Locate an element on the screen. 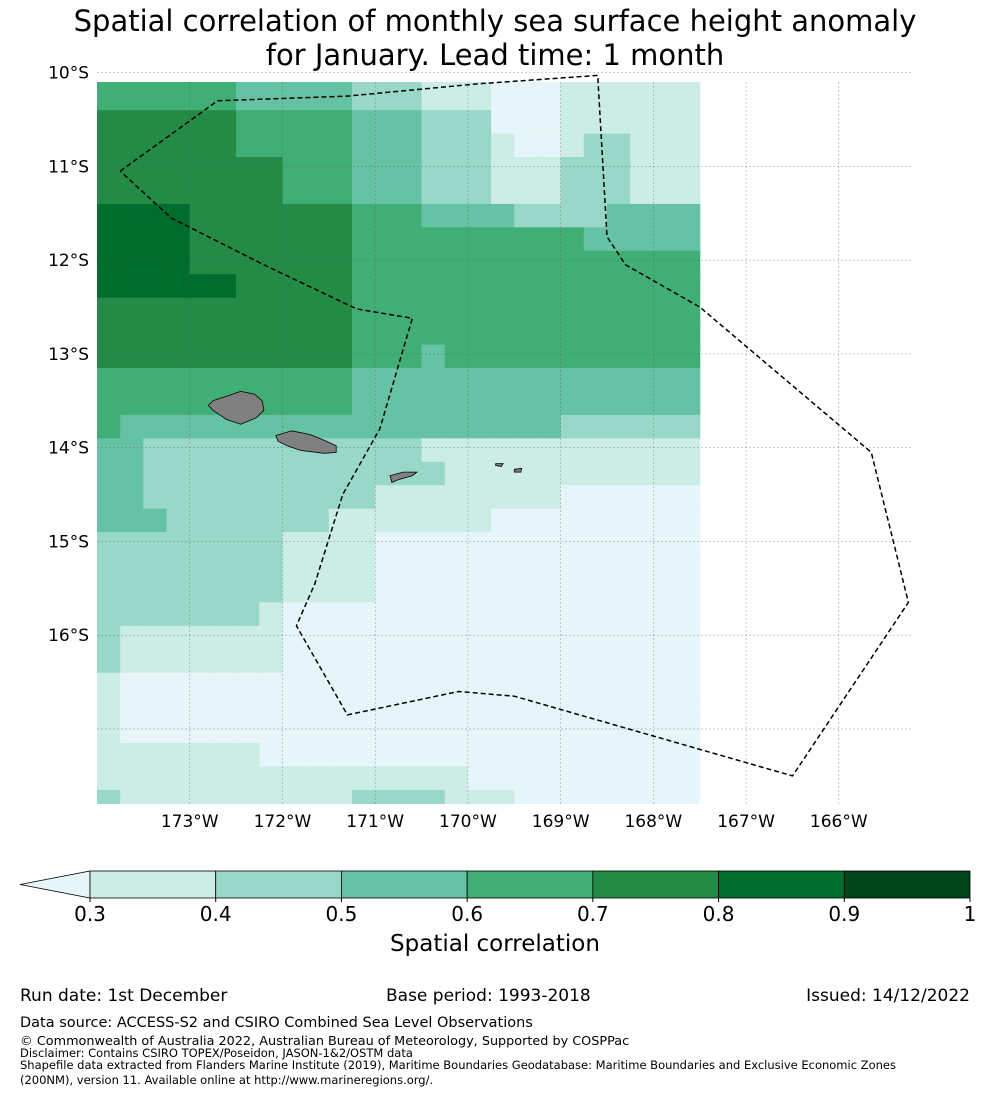  lat-label: 13°S is located at coordinates (68, 355).